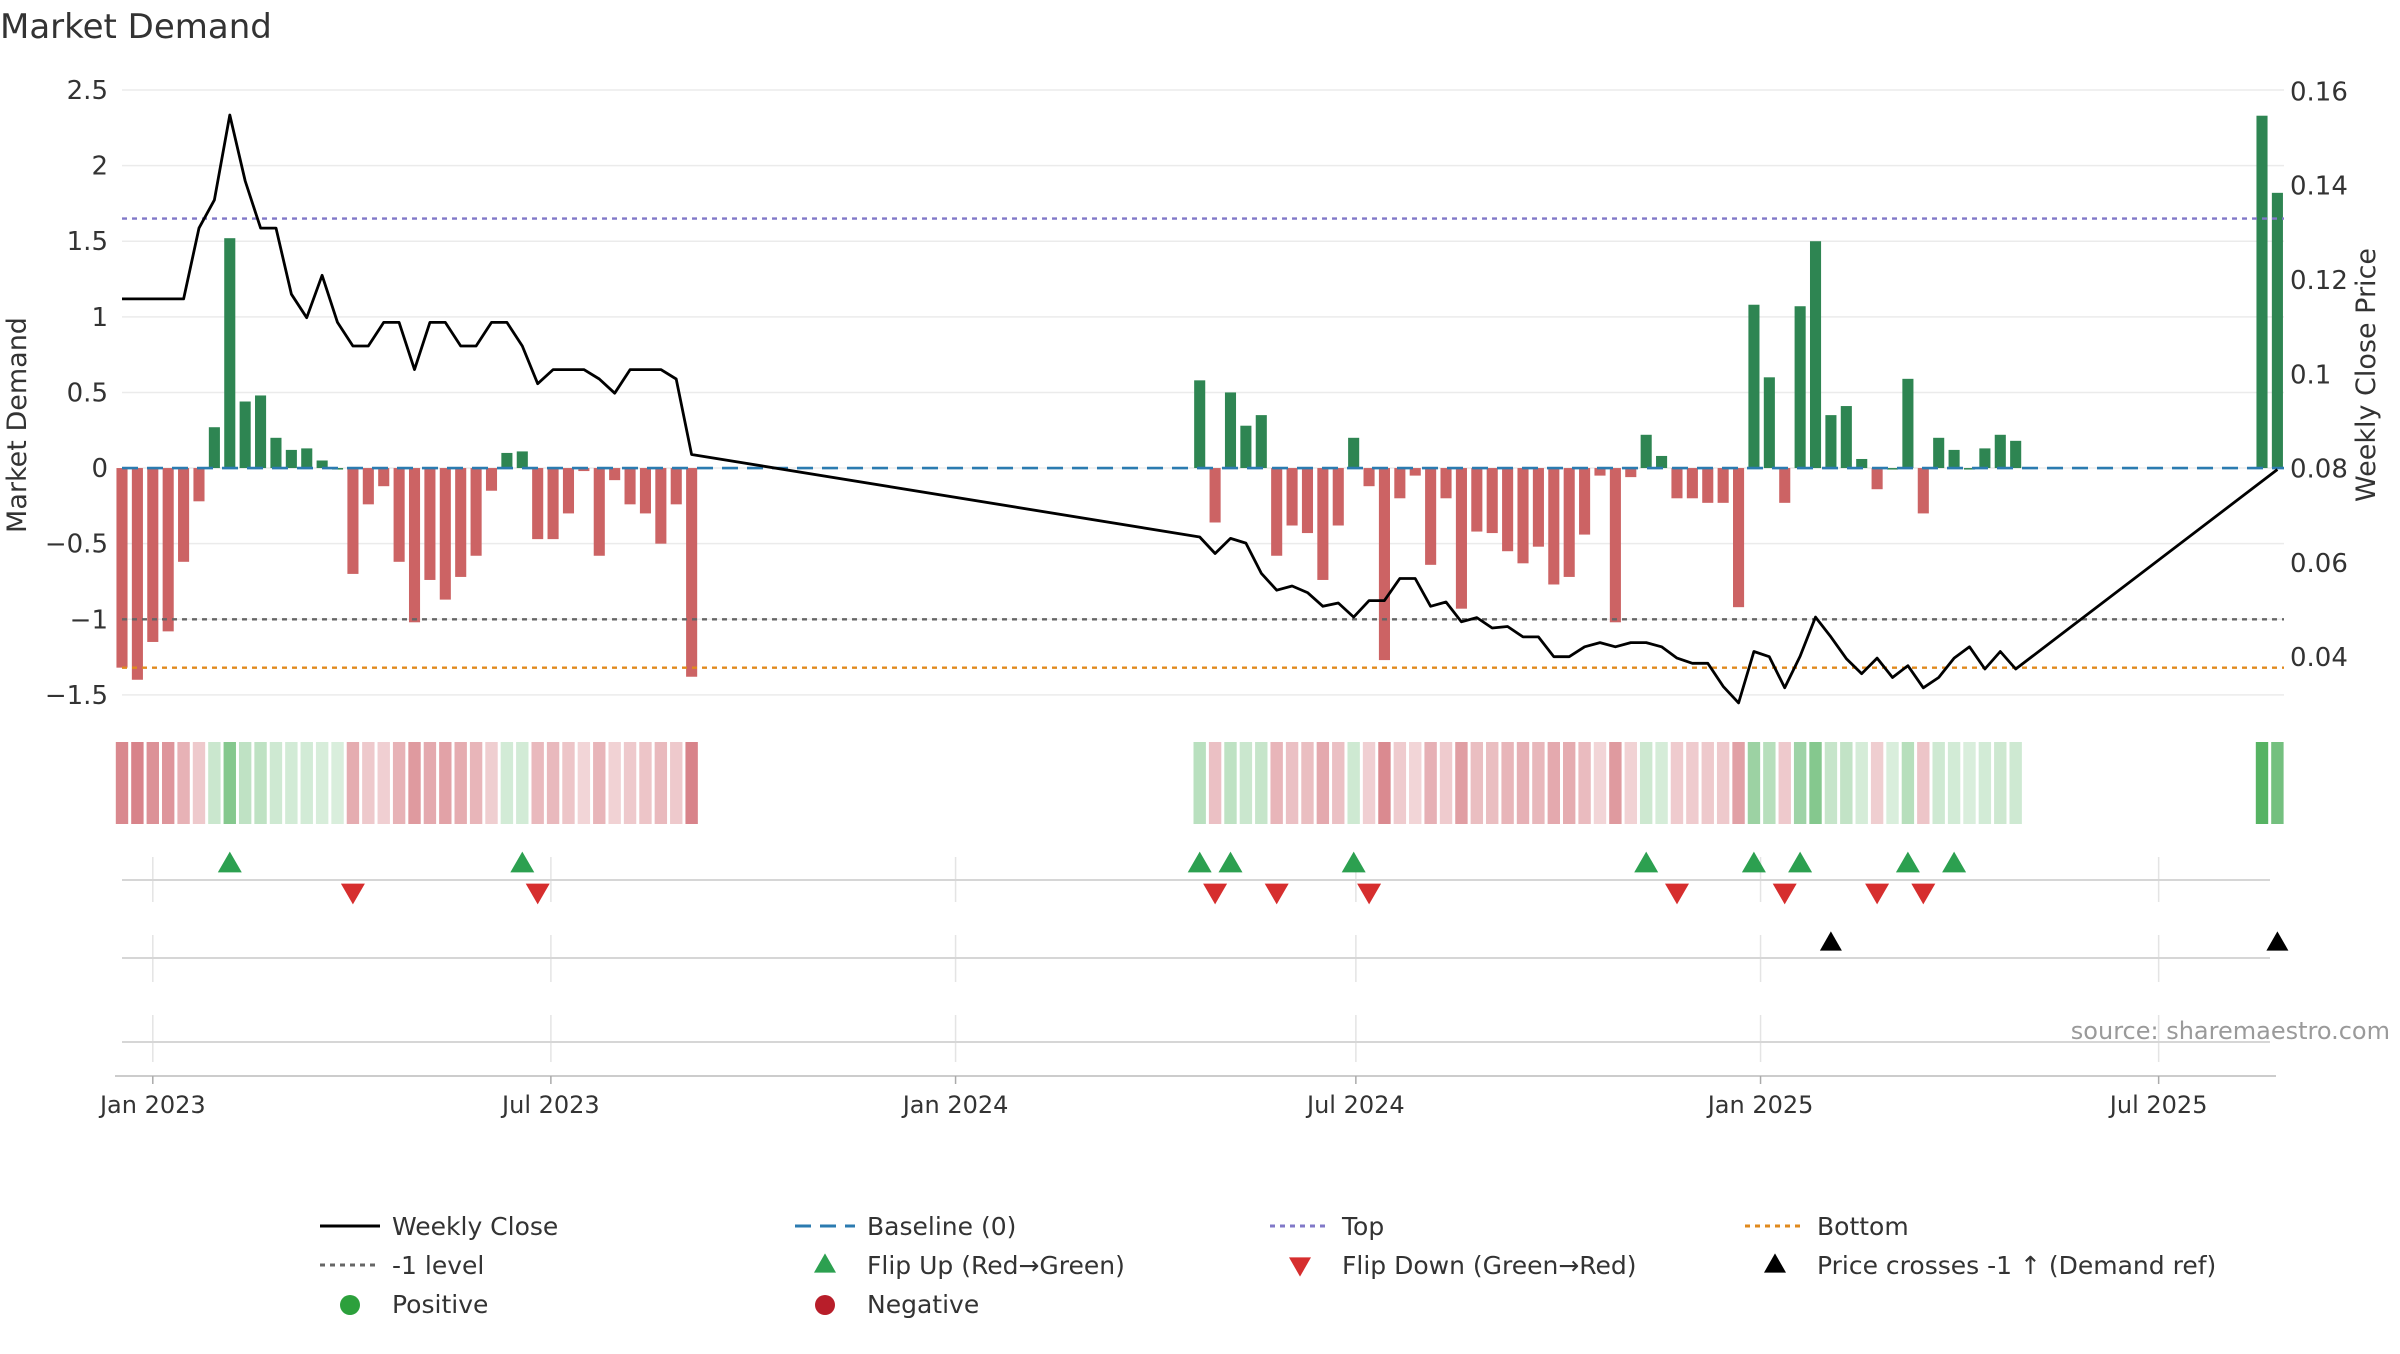  I want to click on y-tick-label: −1, so click(89, 620).